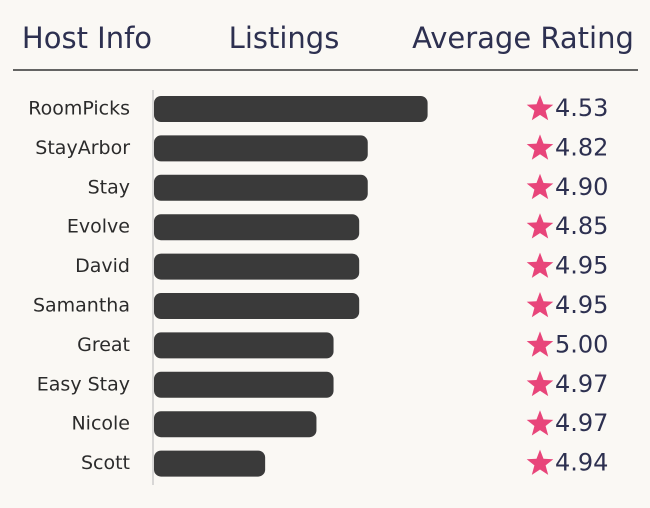 The width and height of the screenshot is (650, 508). I want to click on host-label: Stay, so click(109, 187).